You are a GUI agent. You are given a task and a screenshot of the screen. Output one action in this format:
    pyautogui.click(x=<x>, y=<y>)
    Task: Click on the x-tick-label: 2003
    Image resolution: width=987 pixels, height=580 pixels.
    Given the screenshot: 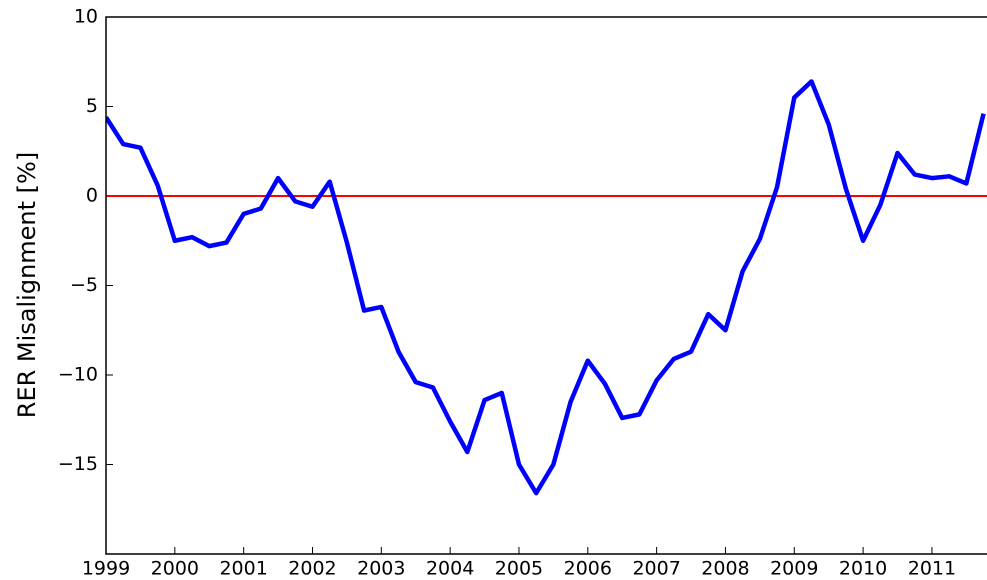 What is the action you would take?
    pyautogui.click(x=381, y=569)
    